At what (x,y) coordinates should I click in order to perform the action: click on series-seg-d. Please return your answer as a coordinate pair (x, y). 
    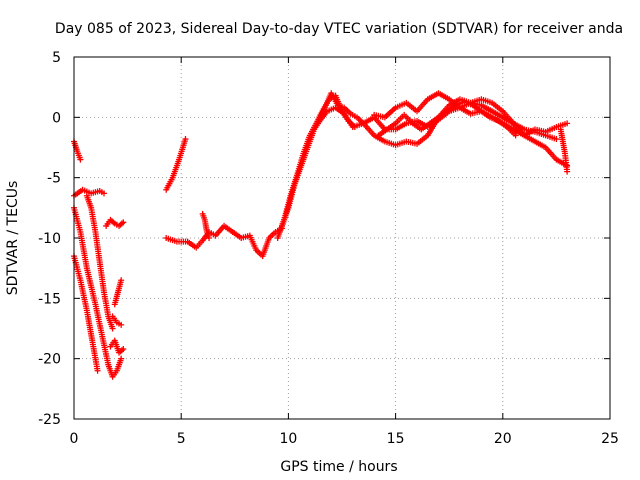
    Looking at the image, I should click on (86, 313).